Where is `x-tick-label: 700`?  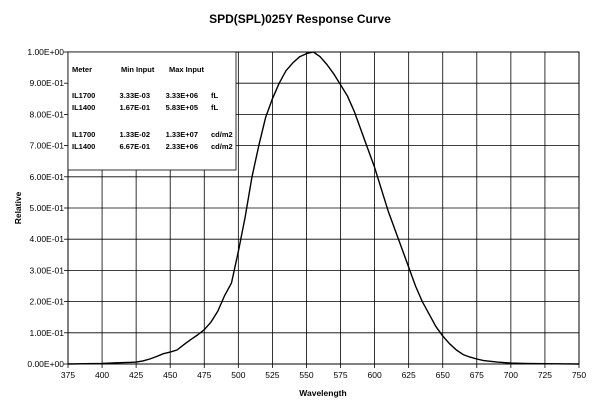
x-tick-label: 700 is located at coordinates (511, 375).